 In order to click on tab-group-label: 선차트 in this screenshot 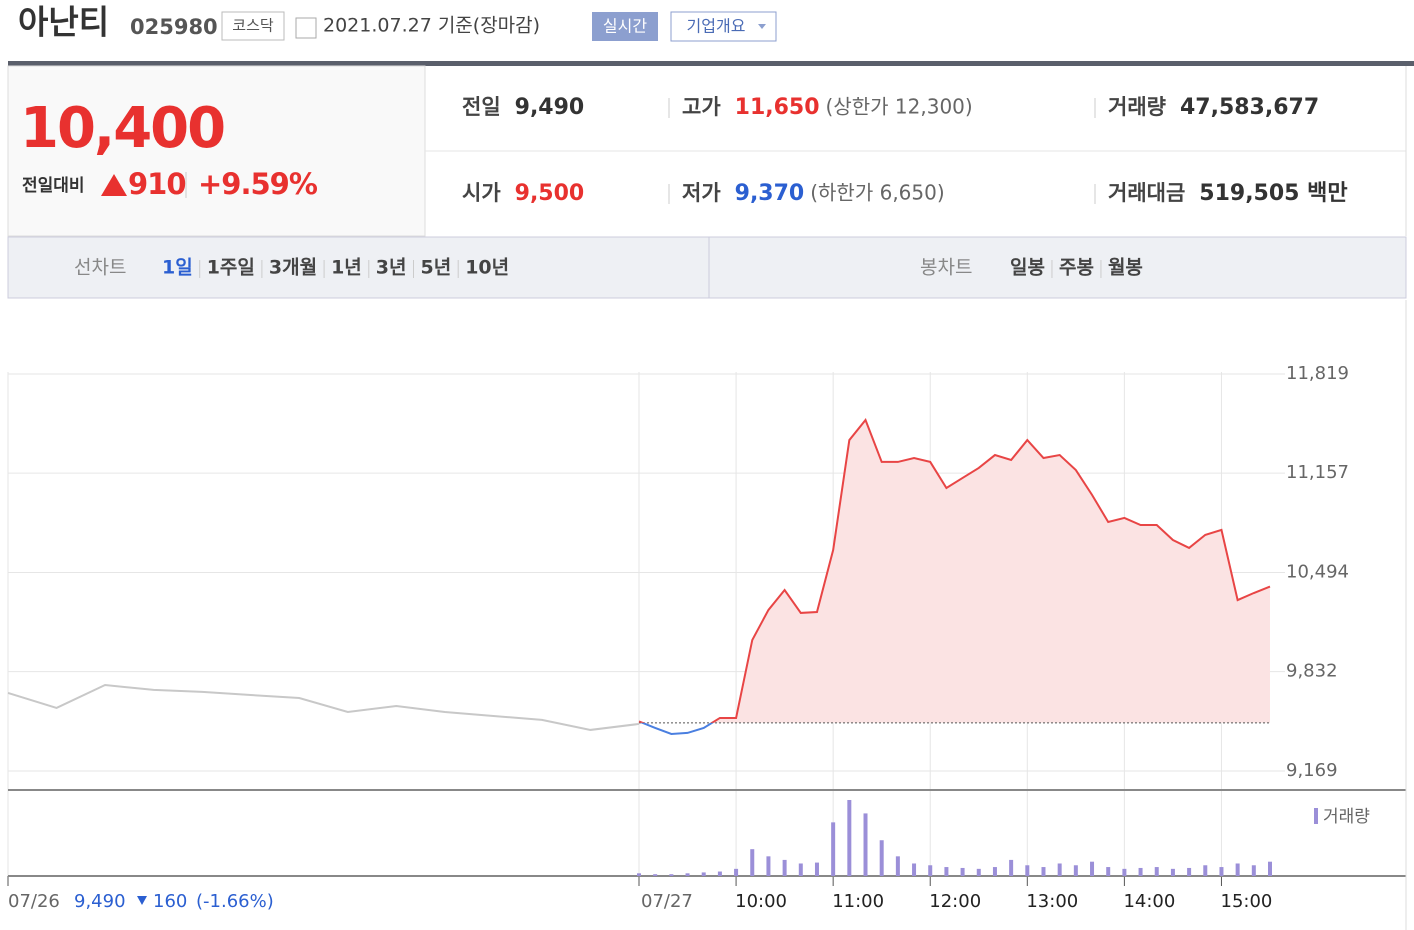, I will do `click(100, 268)`.